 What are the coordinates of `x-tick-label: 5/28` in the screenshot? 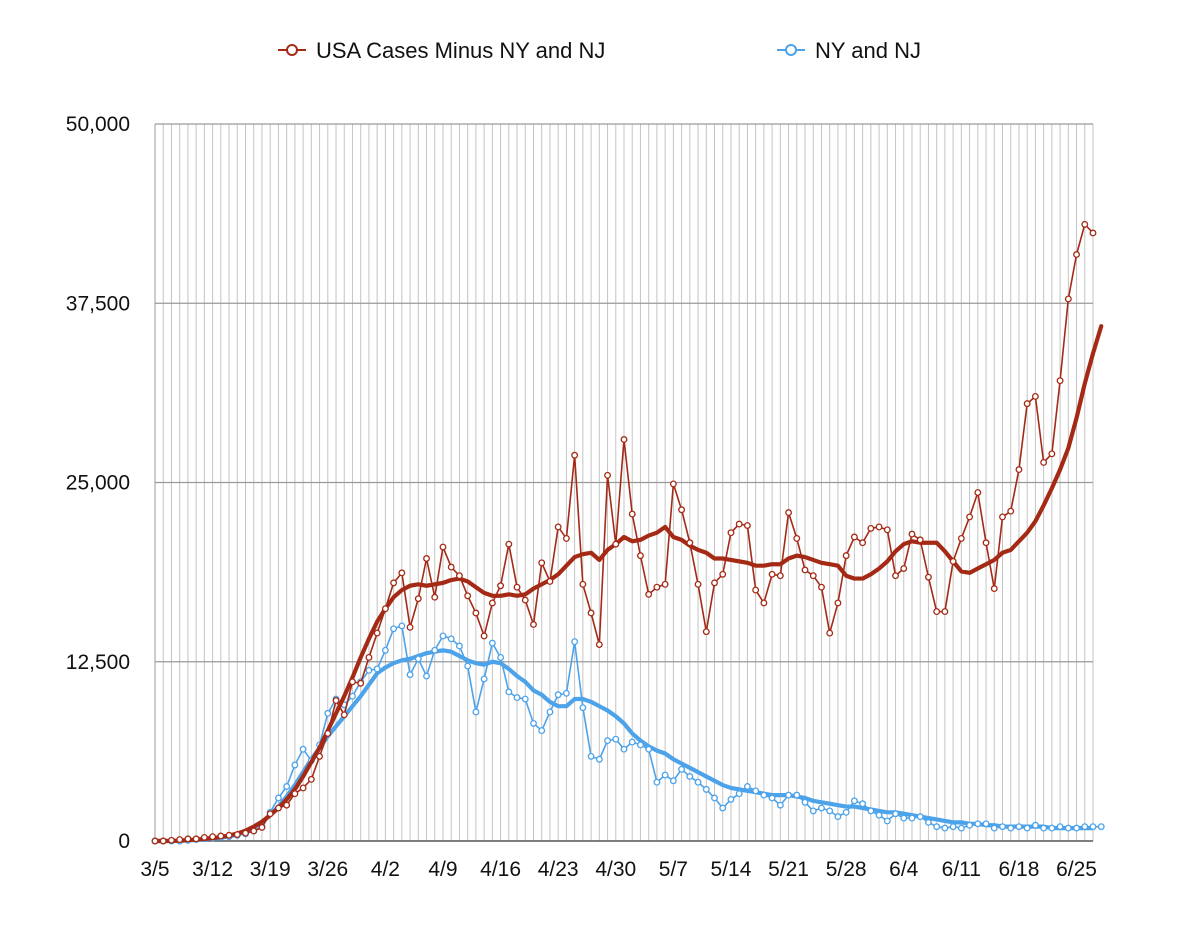 It's located at (846, 869).